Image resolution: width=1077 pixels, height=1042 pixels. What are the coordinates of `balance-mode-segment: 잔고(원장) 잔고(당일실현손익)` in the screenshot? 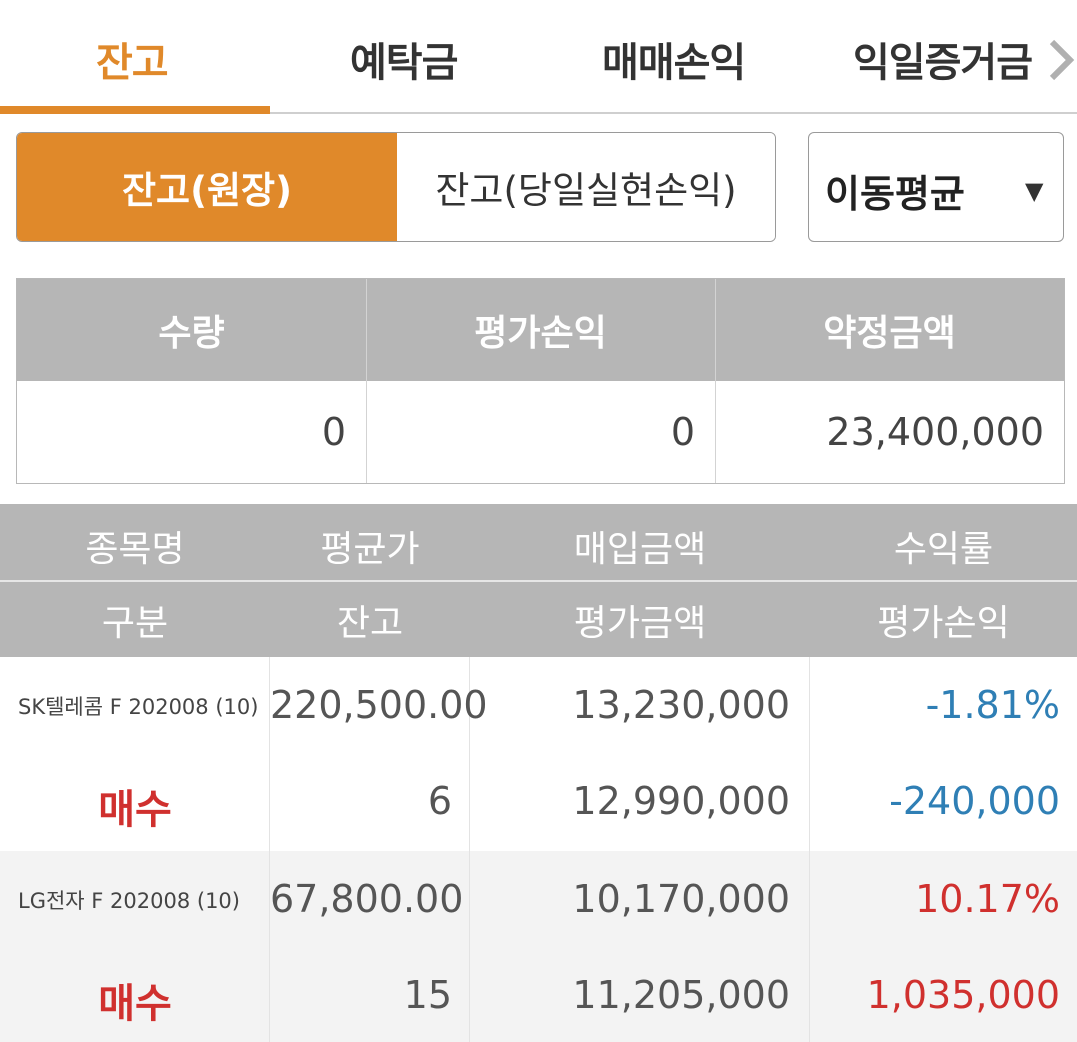 It's located at (396, 187).